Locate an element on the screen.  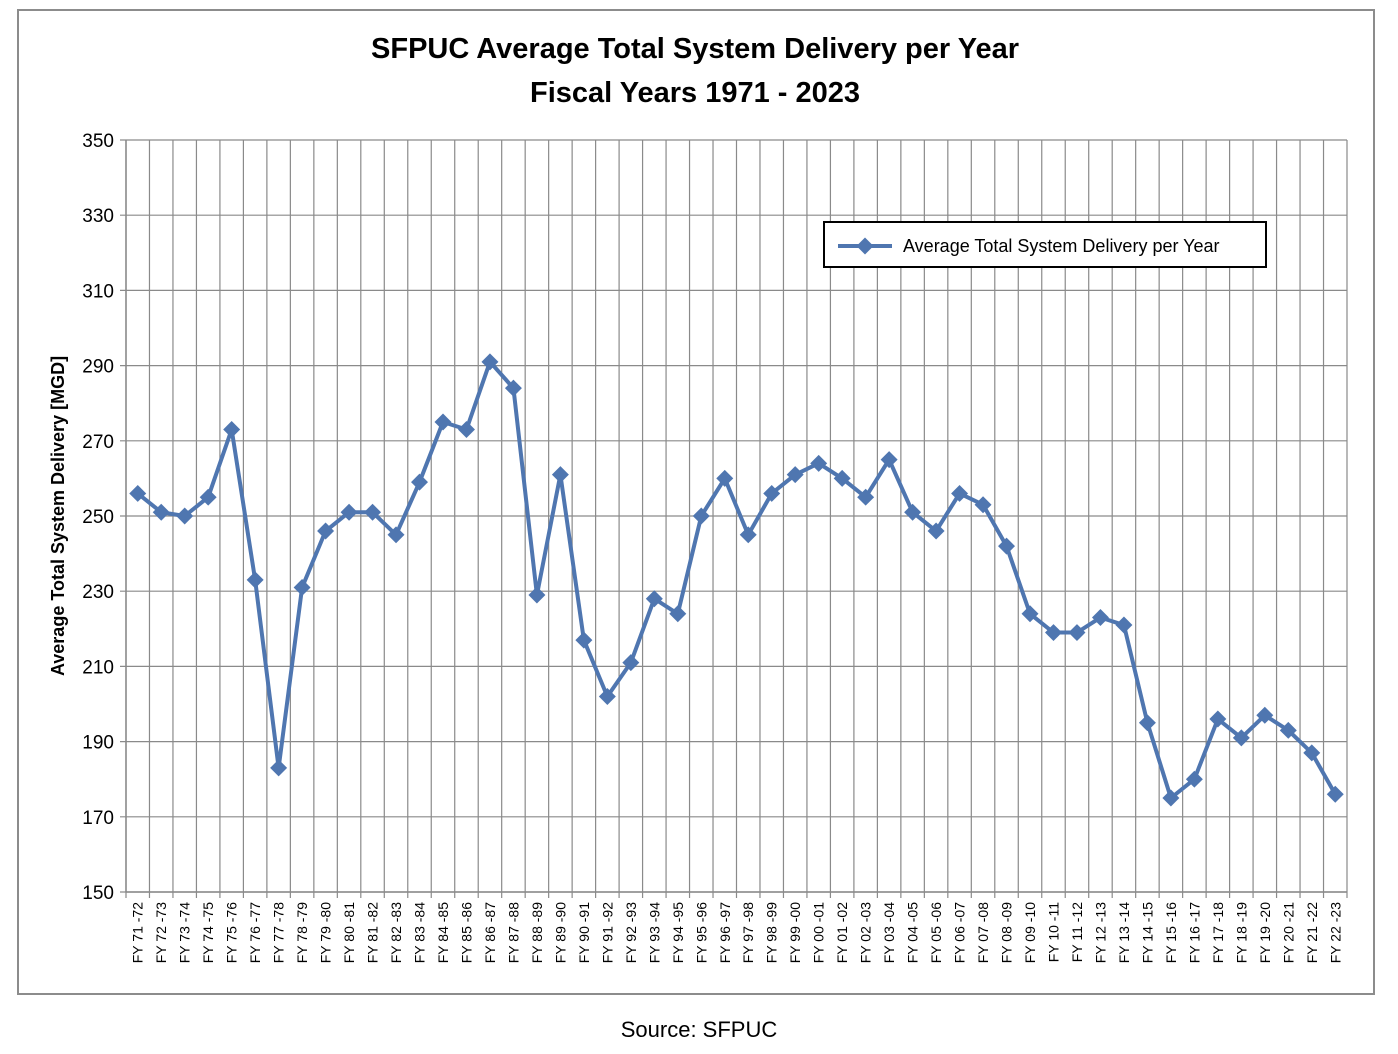
x-tick-label: FY 85 -86 is located at coordinates (466, 932).